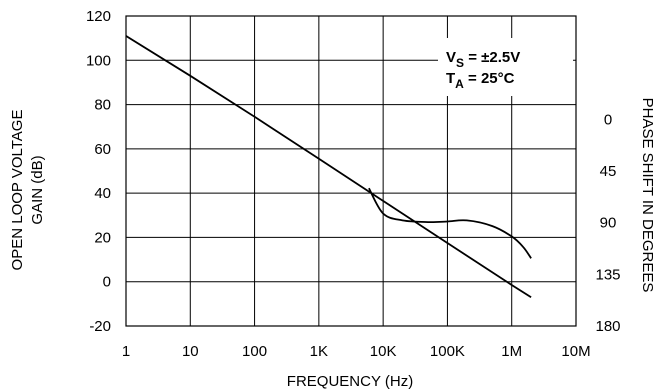  I want to click on x-tick-label: 10, so click(190, 351).